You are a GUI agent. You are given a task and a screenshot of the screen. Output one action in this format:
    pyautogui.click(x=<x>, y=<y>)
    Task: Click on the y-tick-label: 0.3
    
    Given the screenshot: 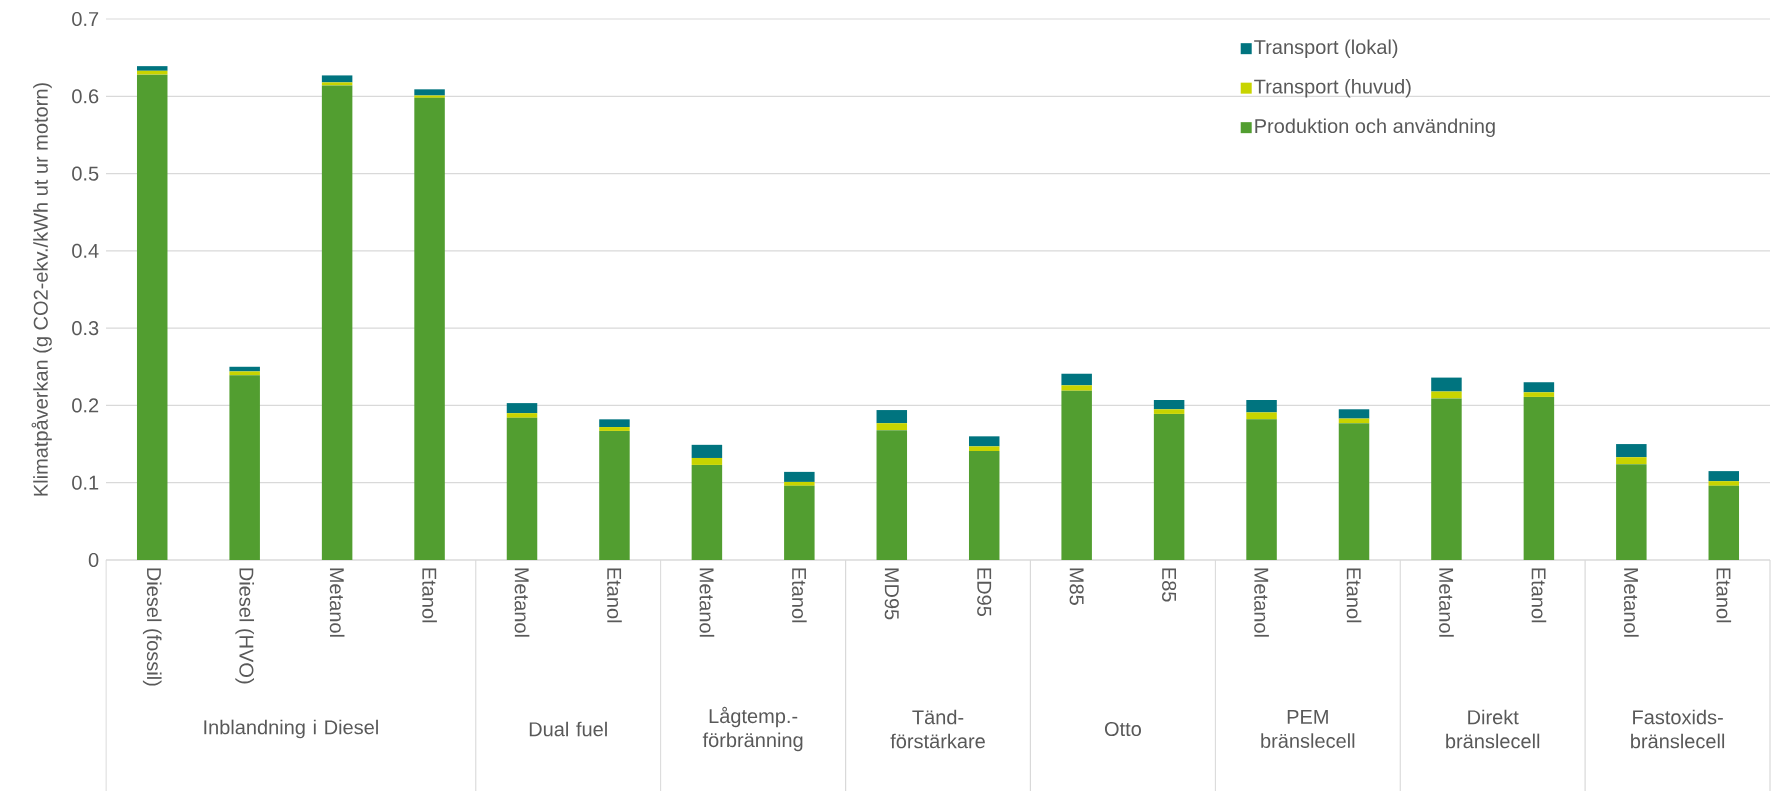 What is the action you would take?
    pyautogui.click(x=85, y=328)
    